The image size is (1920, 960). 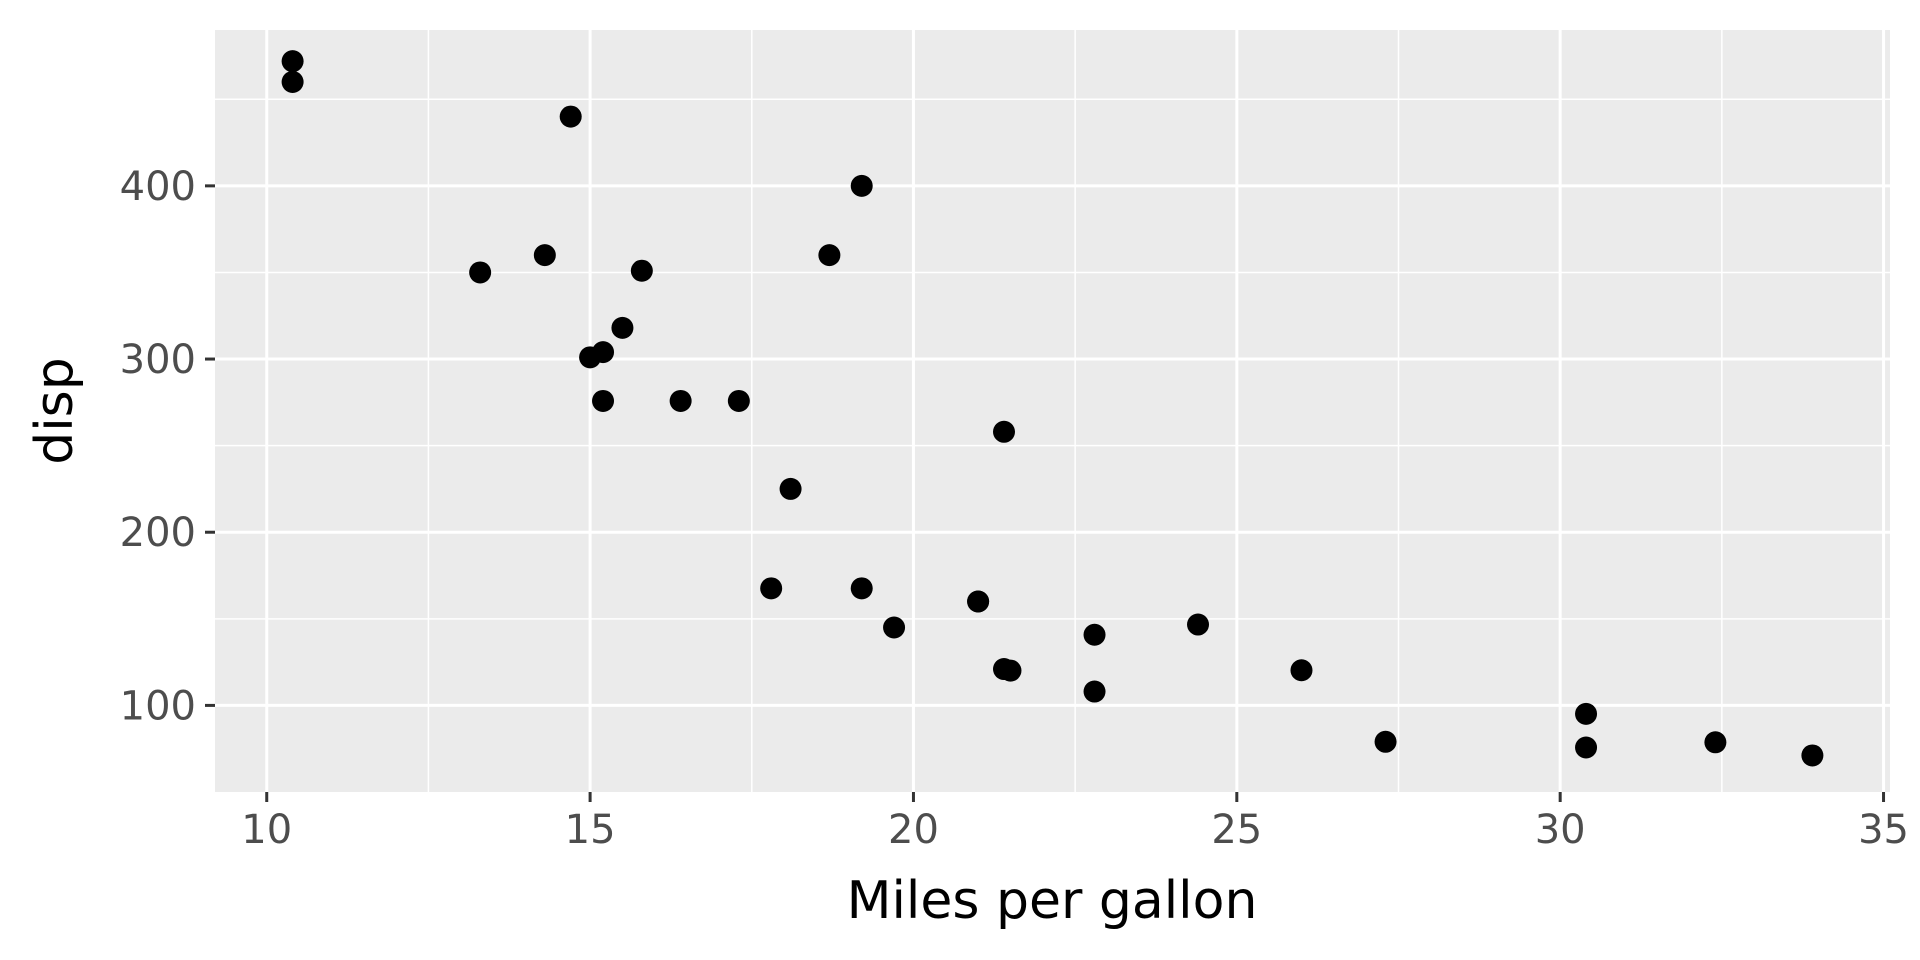 I want to click on x-tick-label: 25, so click(x=1236, y=830).